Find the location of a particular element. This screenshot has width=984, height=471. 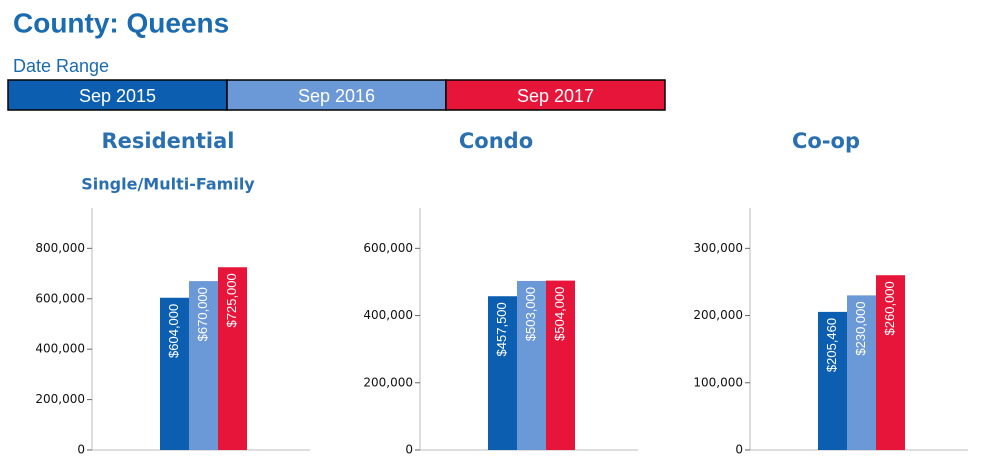

legend-label: Sep 2015 is located at coordinates (117, 96).